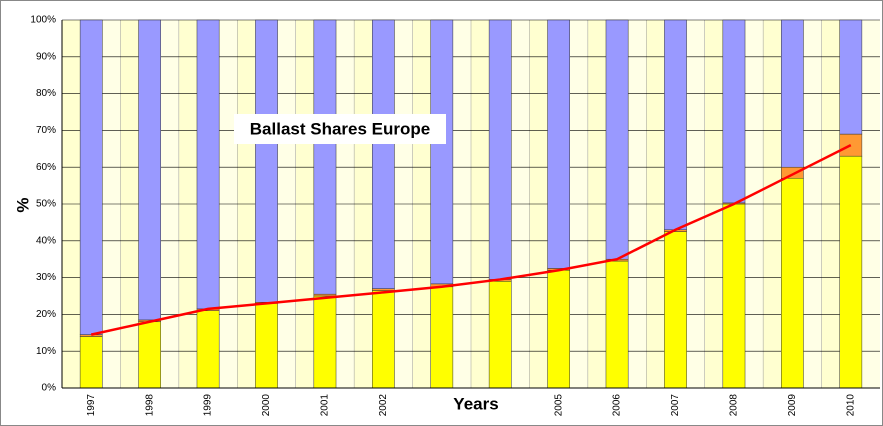 The height and width of the screenshot is (426, 883). What do you see at coordinates (46, 240) in the screenshot?
I see `y-tick-label: 40%` at bounding box center [46, 240].